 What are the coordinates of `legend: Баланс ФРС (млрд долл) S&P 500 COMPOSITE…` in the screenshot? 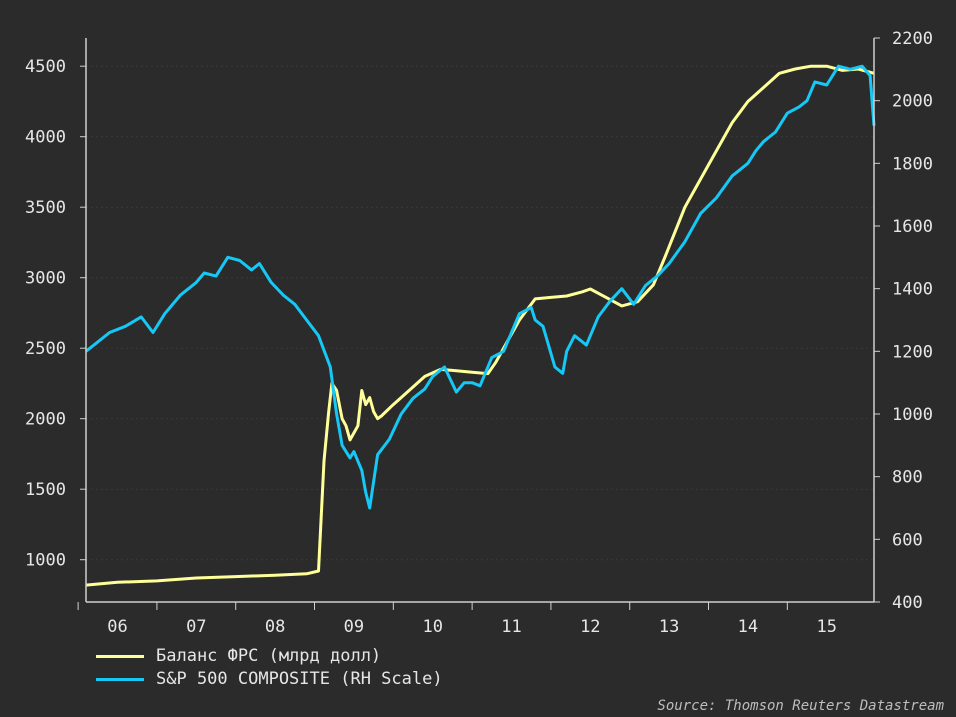 It's located at (269, 668).